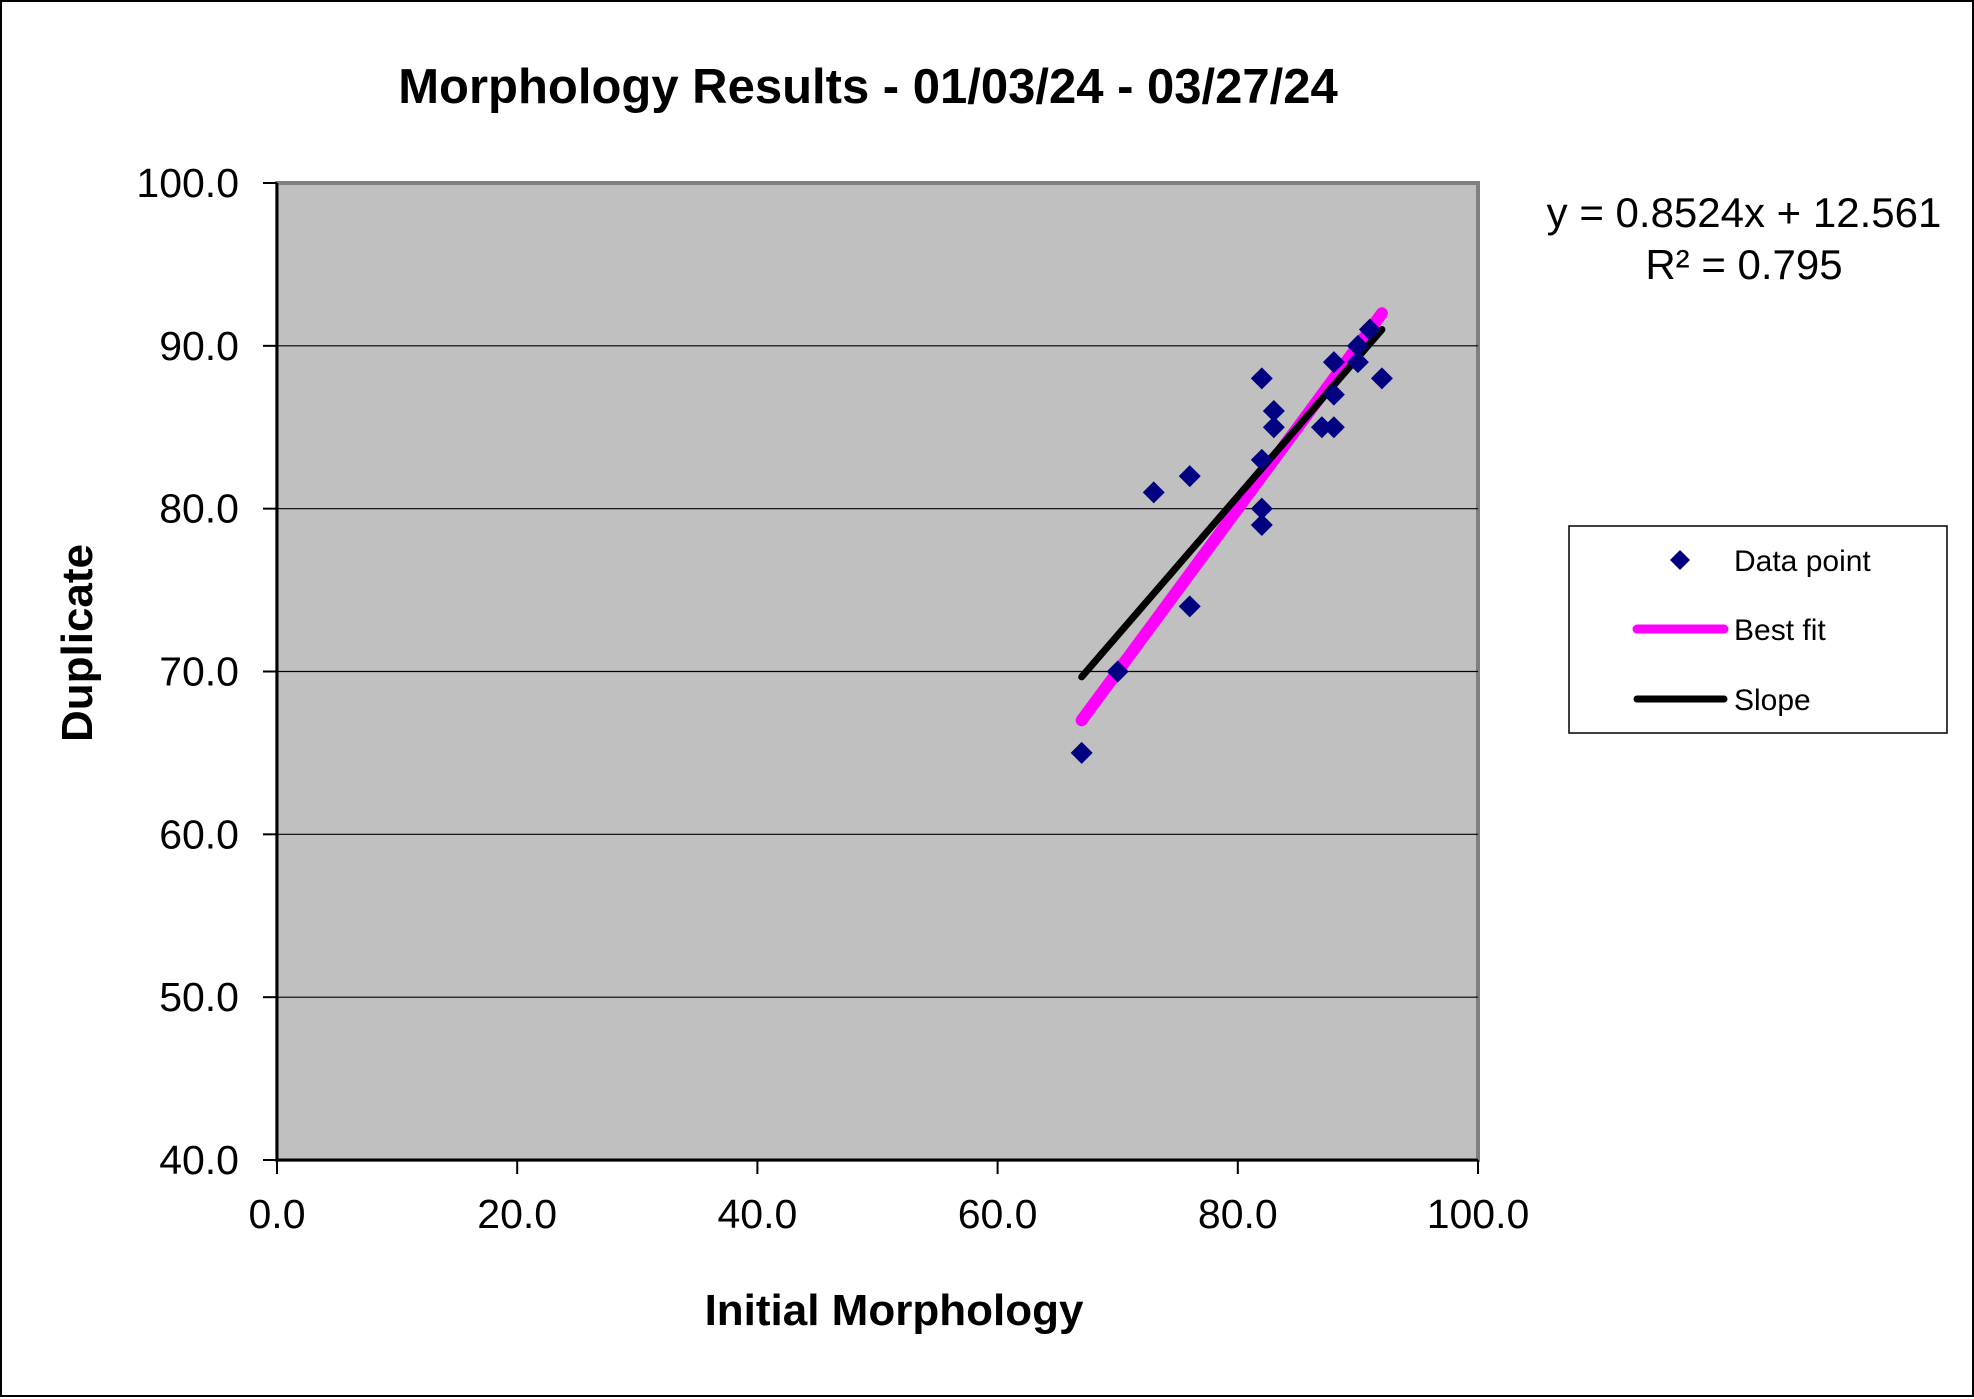  I want to click on legend: Data point Best fit Slope, so click(1758, 629).